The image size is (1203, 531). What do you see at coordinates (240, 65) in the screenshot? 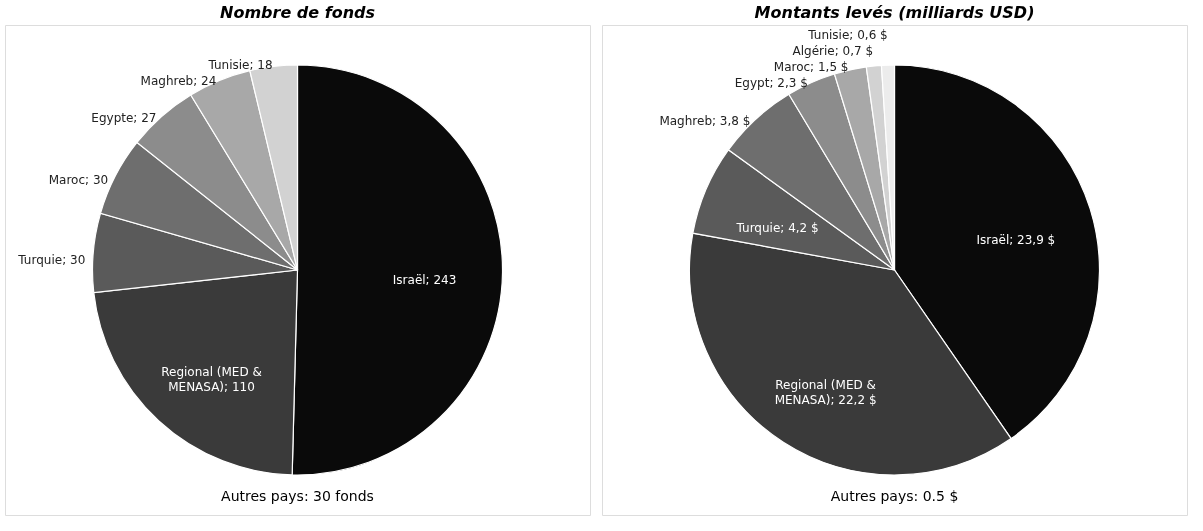
I see `slice-label: Tunisie; 18` at bounding box center [240, 65].